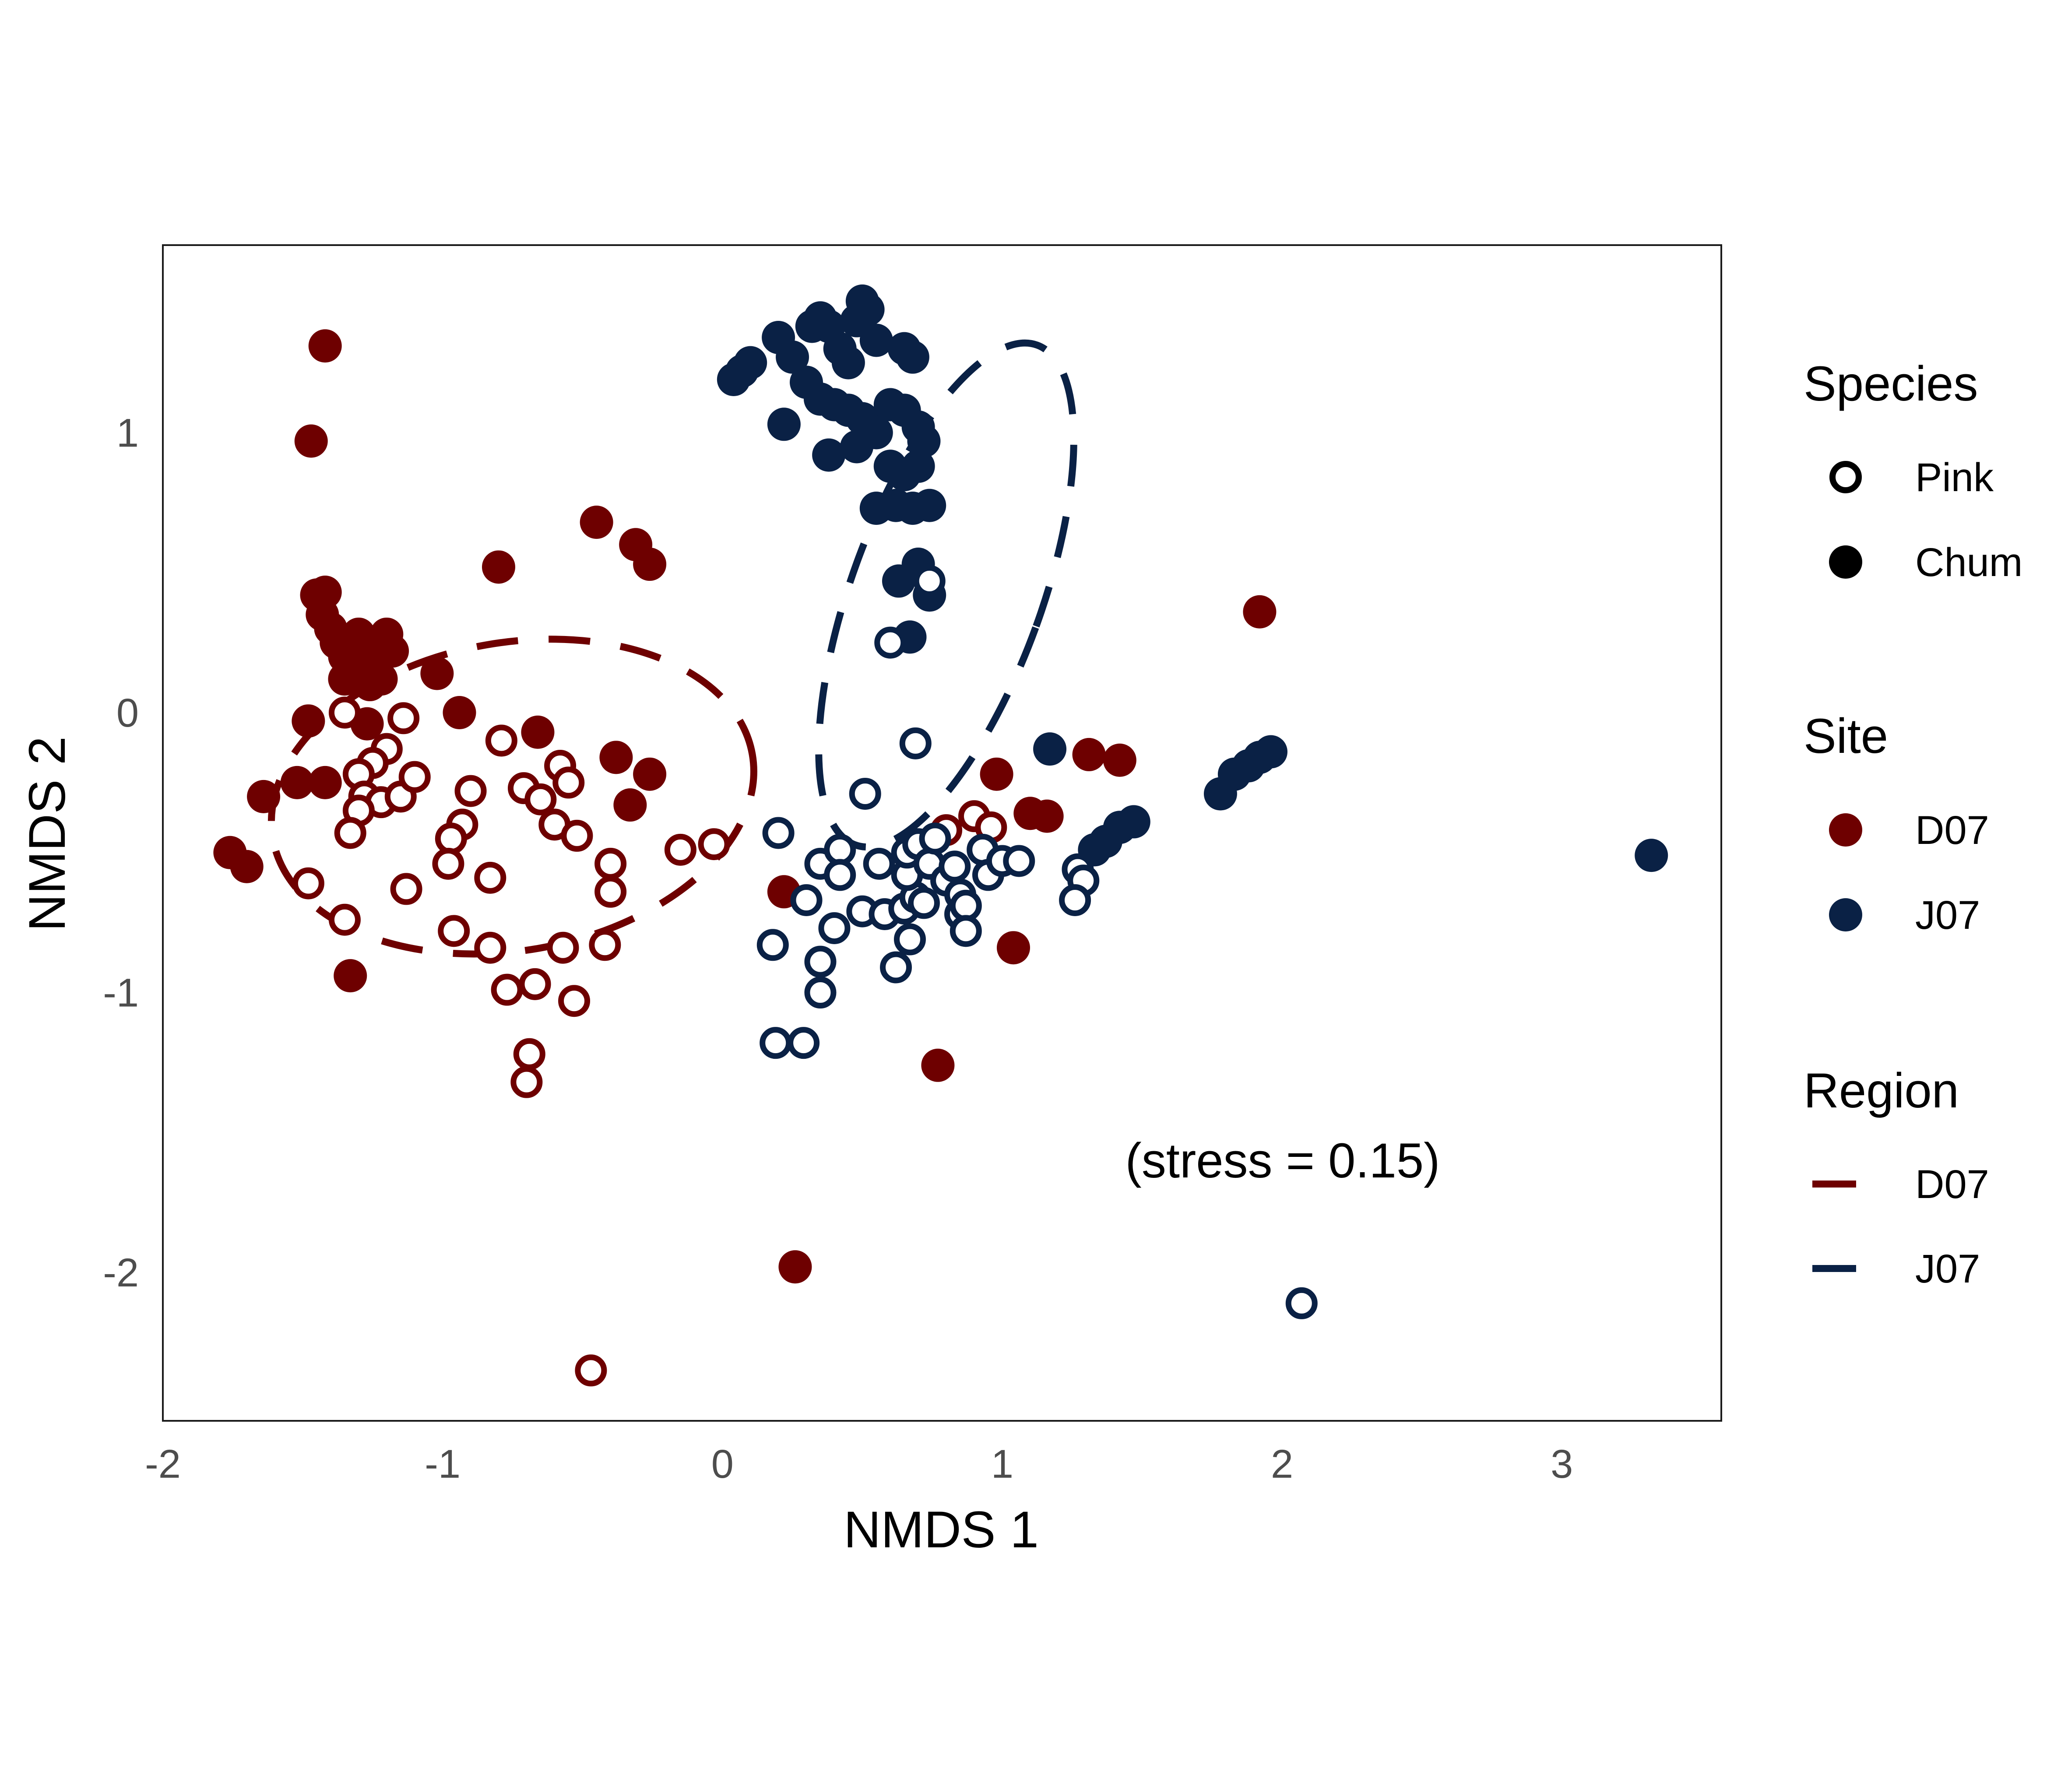 The image size is (2068, 1792). What do you see at coordinates (127, 713) in the screenshot?
I see `y-tick-label: 0` at bounding box center [127, 713].